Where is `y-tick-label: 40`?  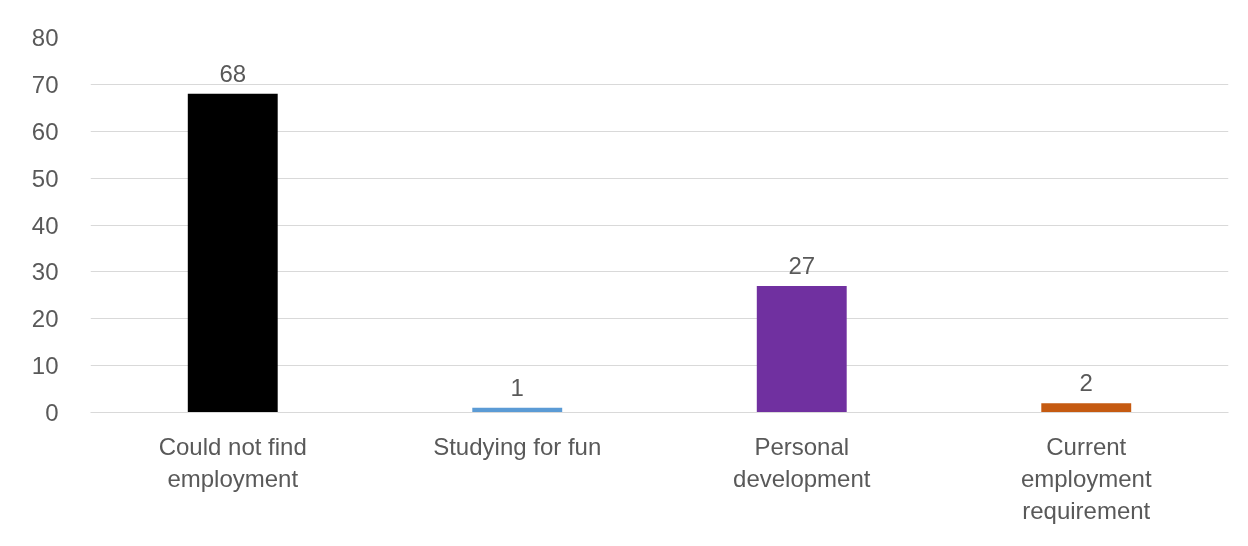 y-tick-label: 40 is located at coordinates (45, 225).